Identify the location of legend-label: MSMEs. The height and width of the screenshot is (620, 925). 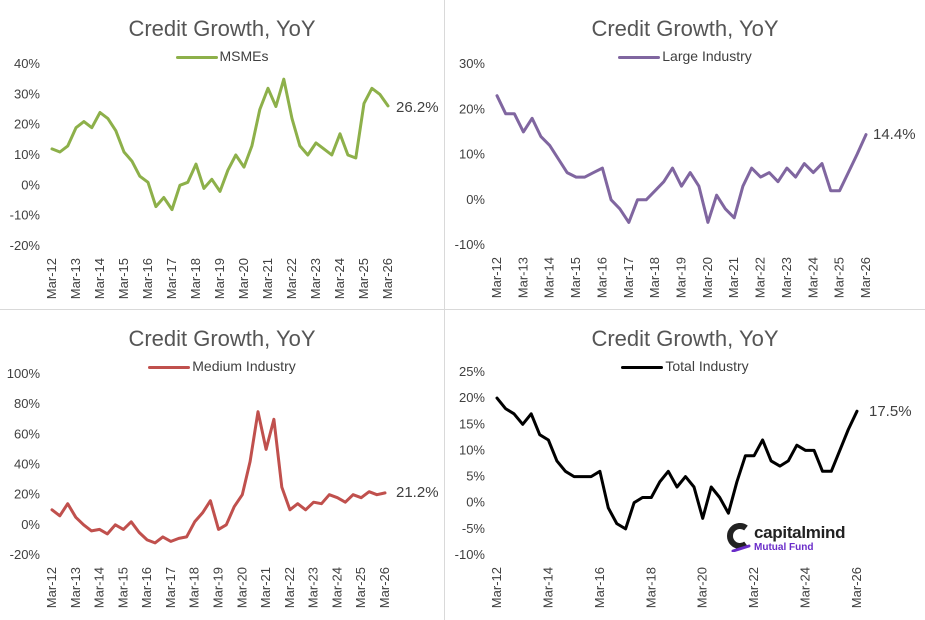
(244, 56).